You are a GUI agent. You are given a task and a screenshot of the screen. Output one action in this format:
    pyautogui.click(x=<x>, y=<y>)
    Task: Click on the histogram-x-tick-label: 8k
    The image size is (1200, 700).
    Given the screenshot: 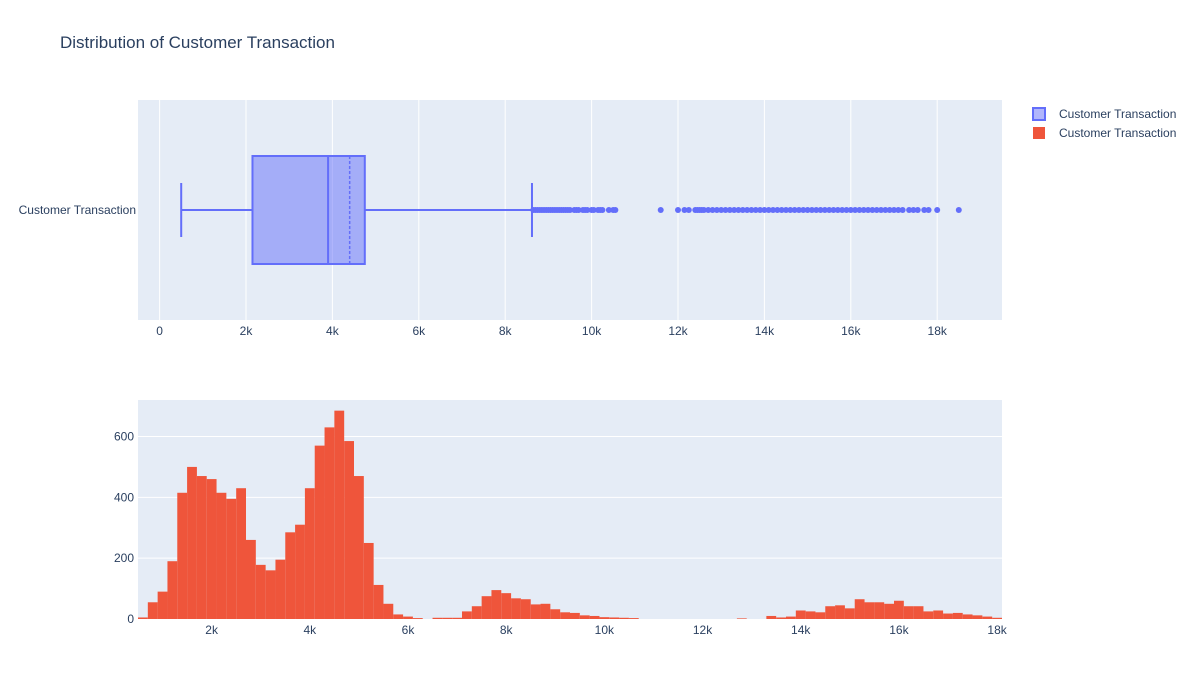 What is the action you would take?
    pyautogui.click(x=507, y=630)
    